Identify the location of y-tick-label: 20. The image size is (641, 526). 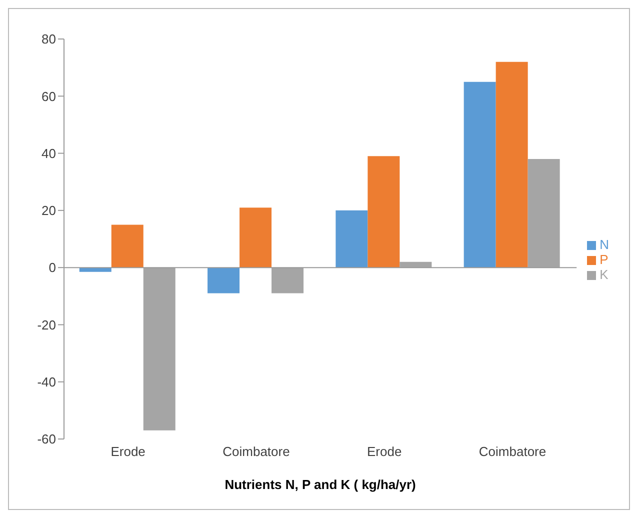
(49, 210).